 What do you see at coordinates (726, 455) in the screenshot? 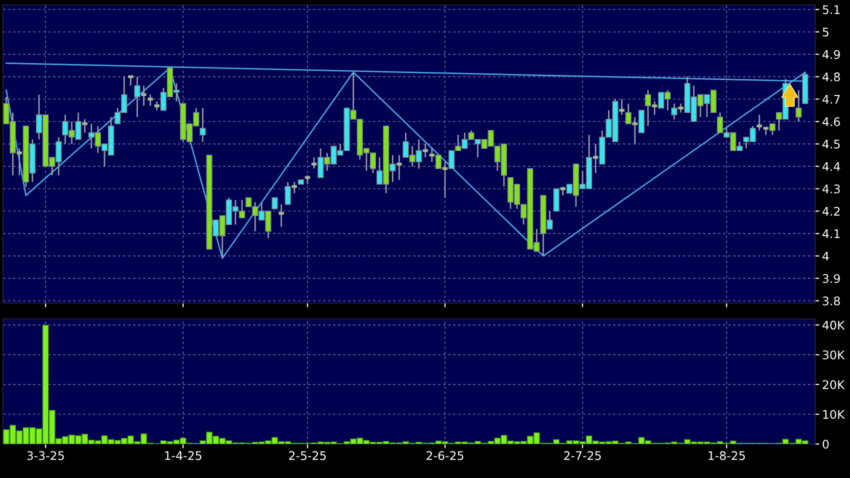
I see `x-tick-label: 1-8-25` at bounding box center [726, 455].